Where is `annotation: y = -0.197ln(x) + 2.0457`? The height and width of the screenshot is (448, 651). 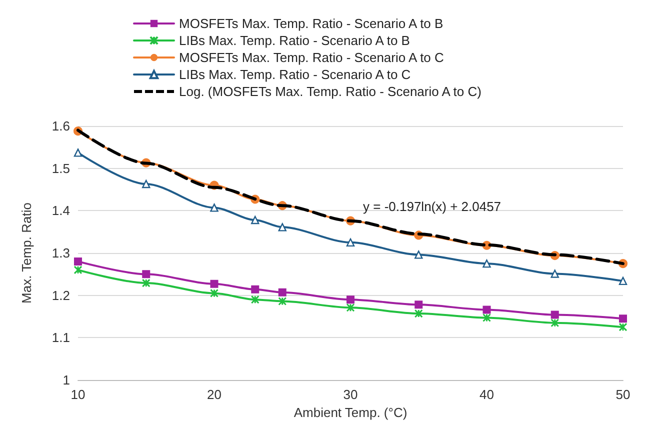
annotation: y = -0.197ln(x) + 2.0457 is located at coordinates (432, 206).